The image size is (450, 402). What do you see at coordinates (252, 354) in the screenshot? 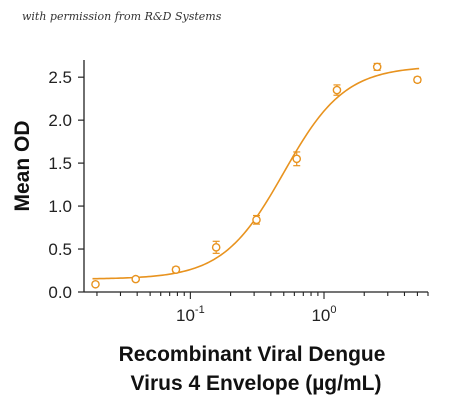
I see `x-axis-title-line1: Recombinant Viral Dengue` at bounding box center [252, 354].